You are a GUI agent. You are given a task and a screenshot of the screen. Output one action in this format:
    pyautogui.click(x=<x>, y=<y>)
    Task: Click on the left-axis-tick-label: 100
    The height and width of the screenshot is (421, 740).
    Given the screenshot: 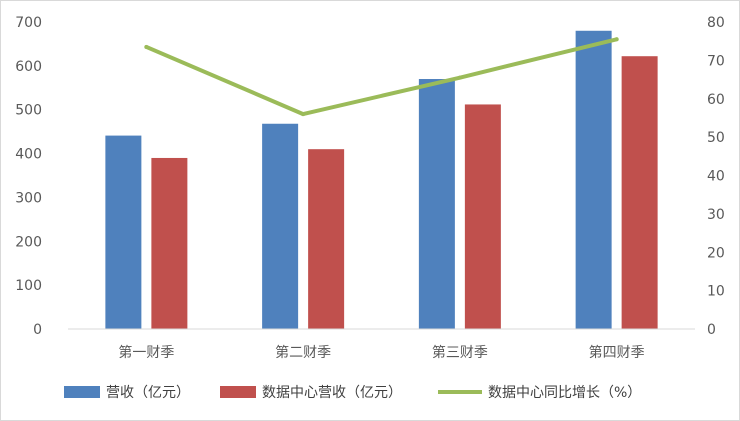 What is the action you would take?
    pyautogui.click(x=28, y=286)
    